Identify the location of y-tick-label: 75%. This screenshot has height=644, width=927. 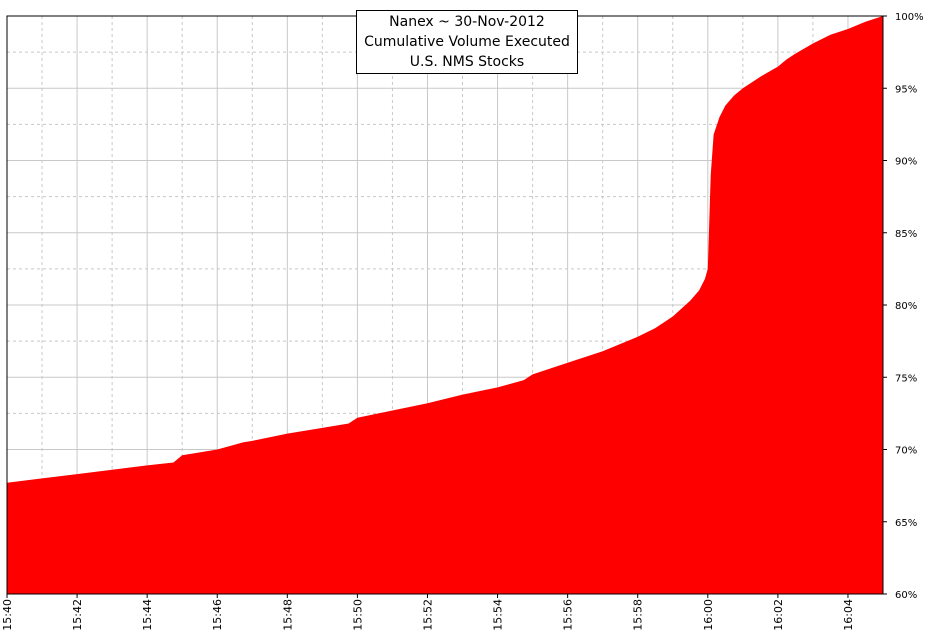
(906, 378).